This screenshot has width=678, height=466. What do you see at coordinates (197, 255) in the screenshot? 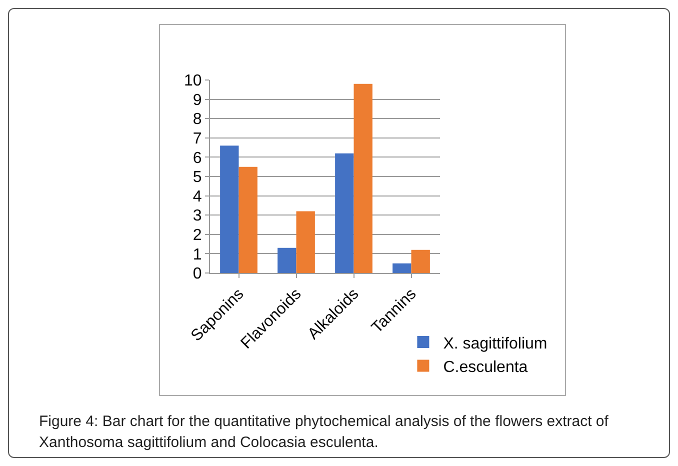
I see `y-tick-label: 1` at bounding box center [197, 255].